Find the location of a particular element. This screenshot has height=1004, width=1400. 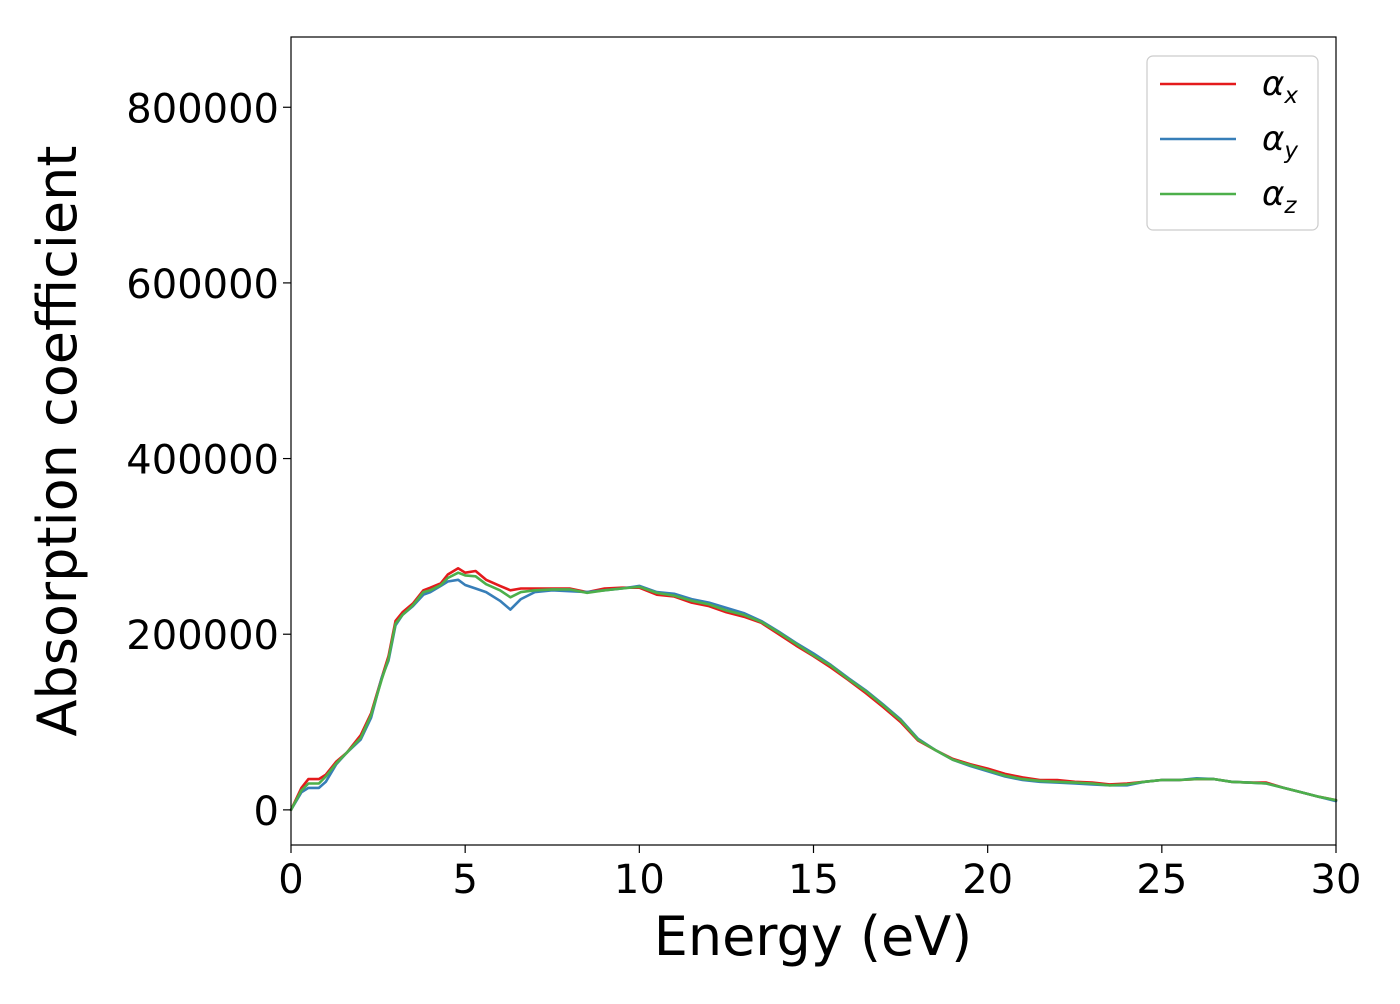

y-tick-label: 400000 is located at coordinates (202, 461).